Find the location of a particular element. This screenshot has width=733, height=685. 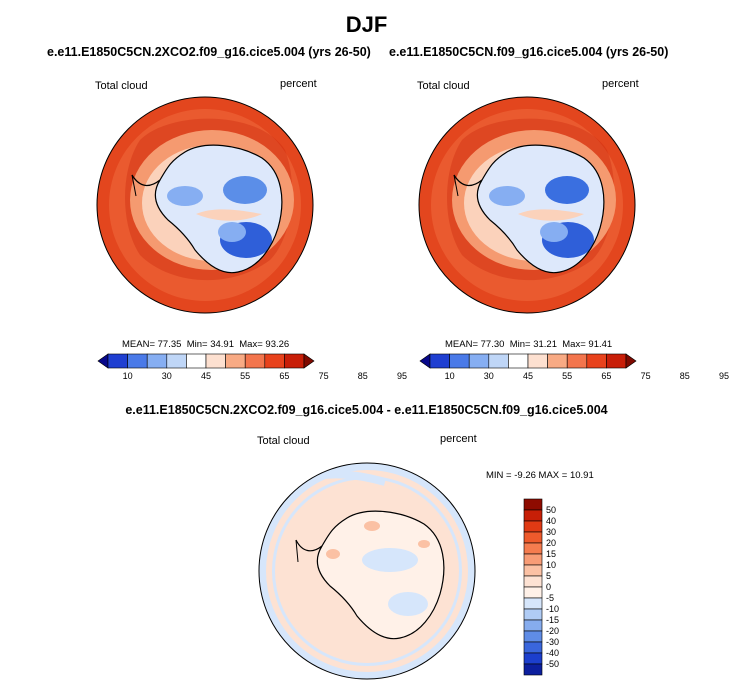

colorbar-tick-label: -20 is located at coordinates (553, 631).